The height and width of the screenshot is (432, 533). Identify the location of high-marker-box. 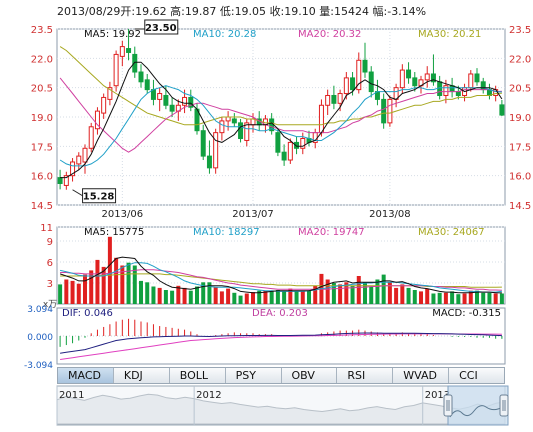
(161, 27).